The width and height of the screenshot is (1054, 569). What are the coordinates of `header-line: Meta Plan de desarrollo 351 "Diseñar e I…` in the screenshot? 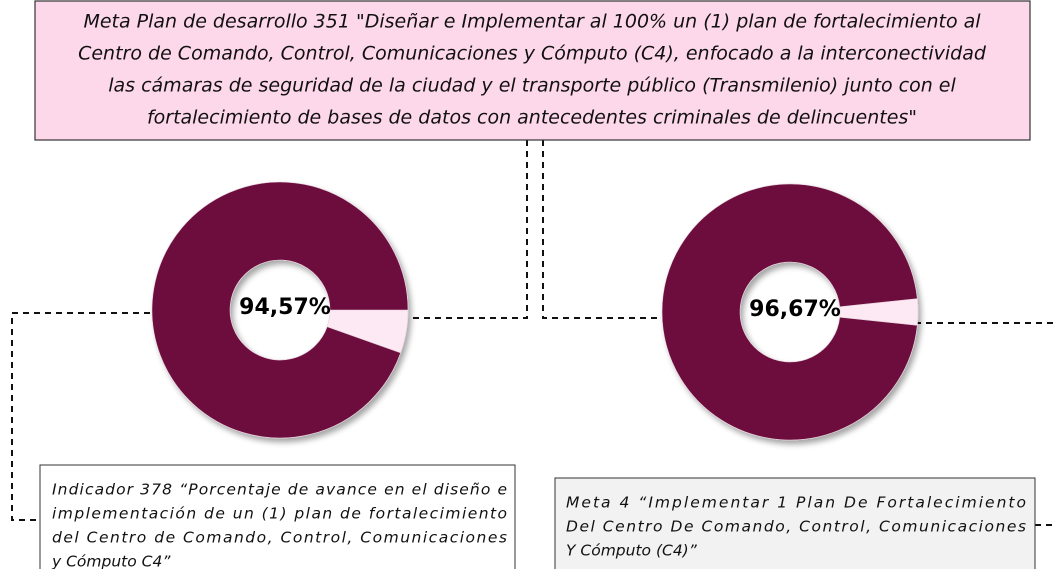 It's located at (532, 22).